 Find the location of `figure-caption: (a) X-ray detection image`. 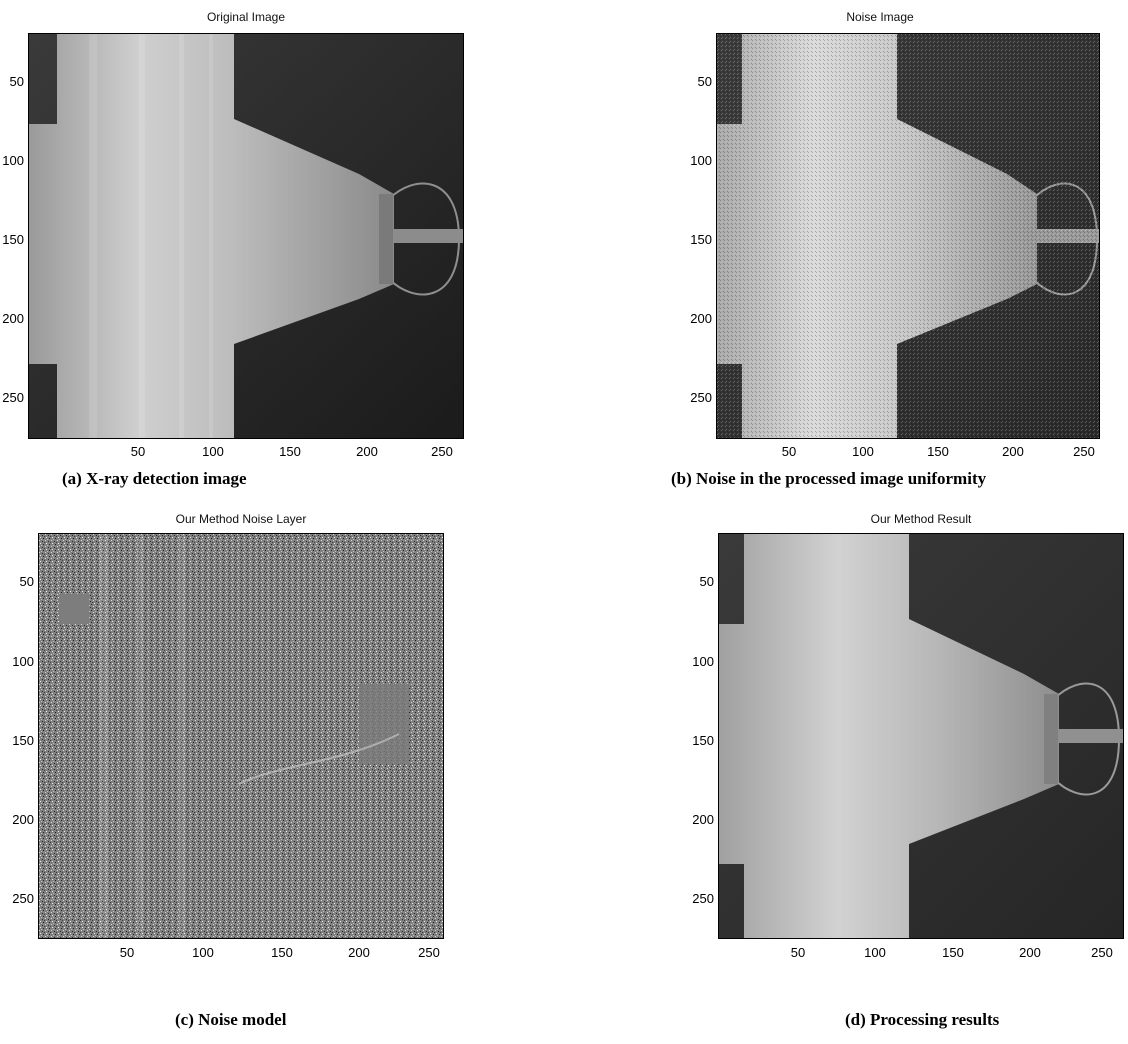

figure-caption: (a) X-ray detection image is located at coordinates (154, 478).